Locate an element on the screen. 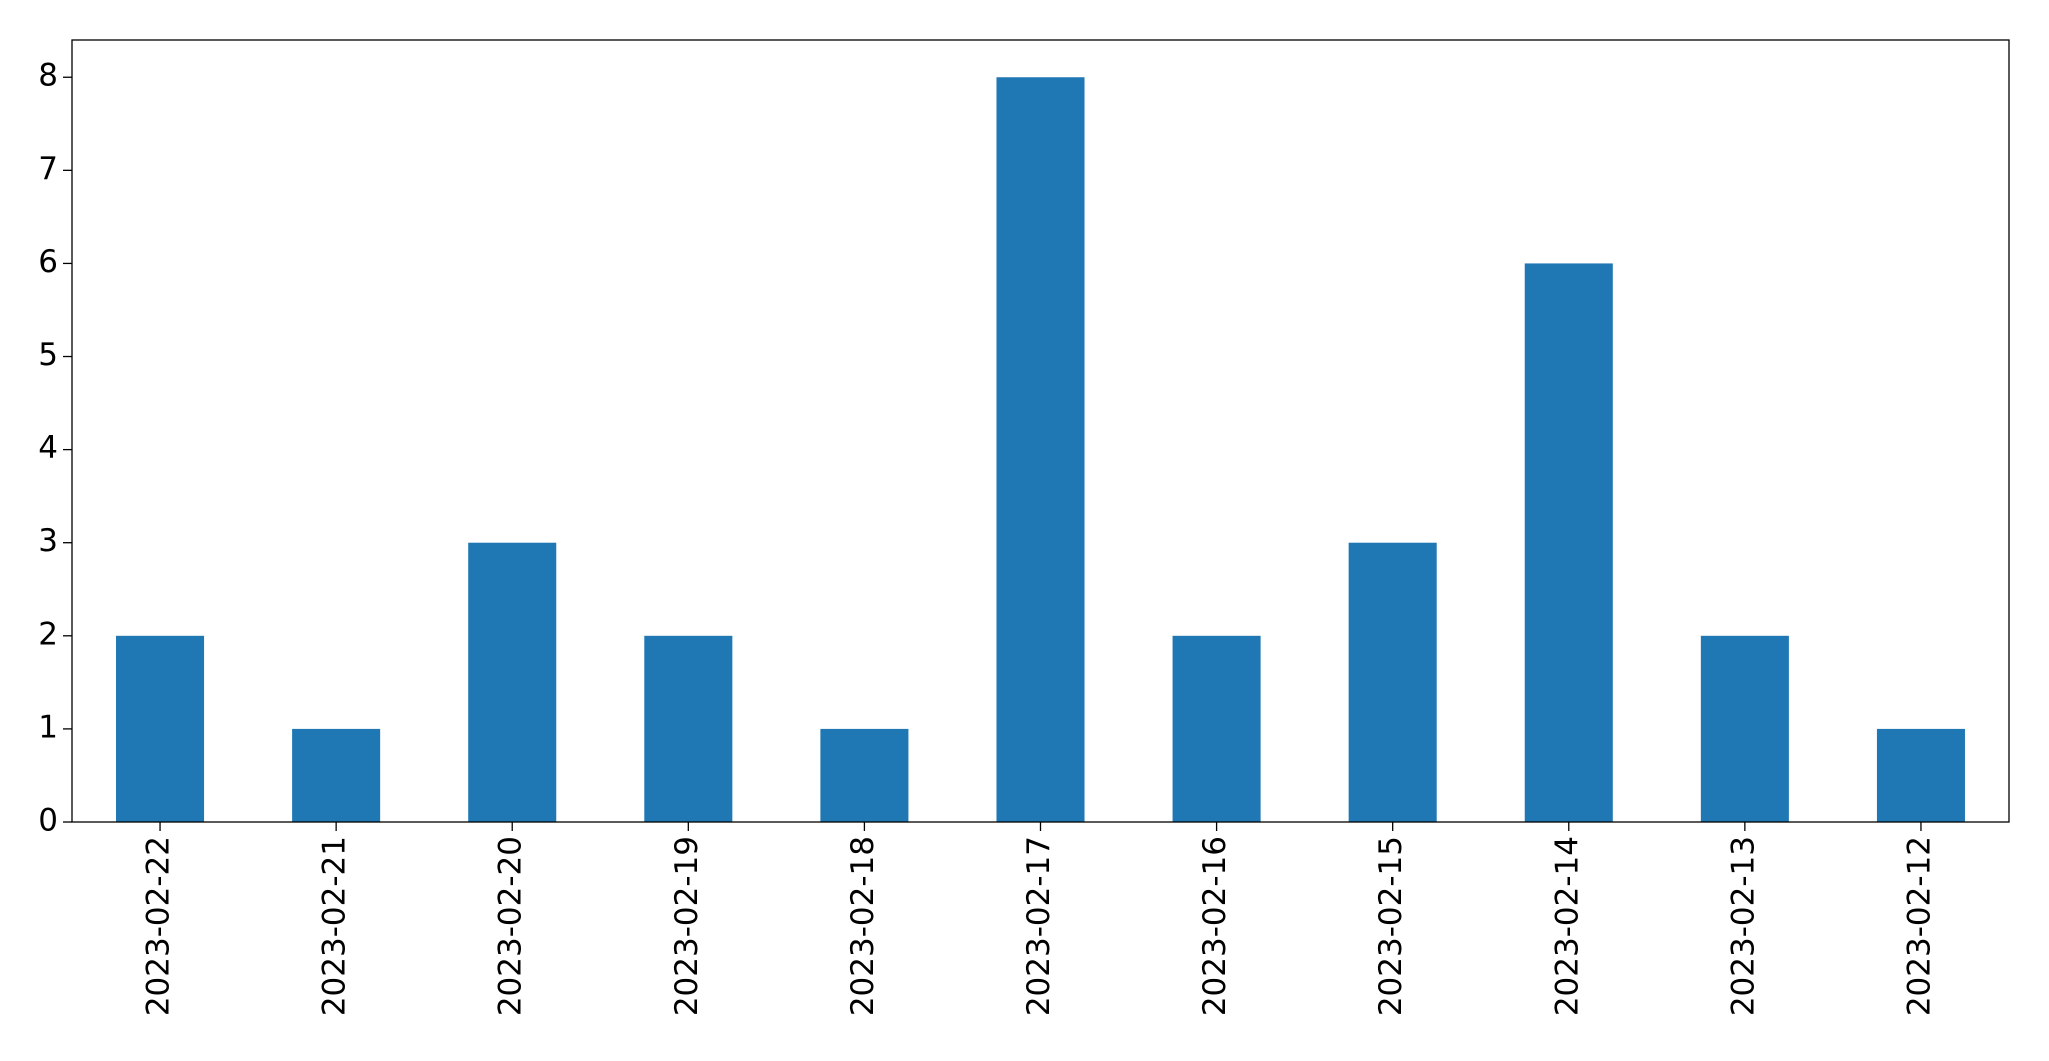  x-tick-label: 2023-02-22 is located at coordinates (159, 926).